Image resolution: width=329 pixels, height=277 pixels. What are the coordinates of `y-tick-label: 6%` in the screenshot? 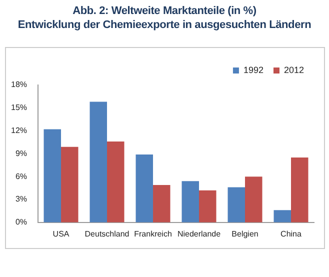 It's located at (21, 176).